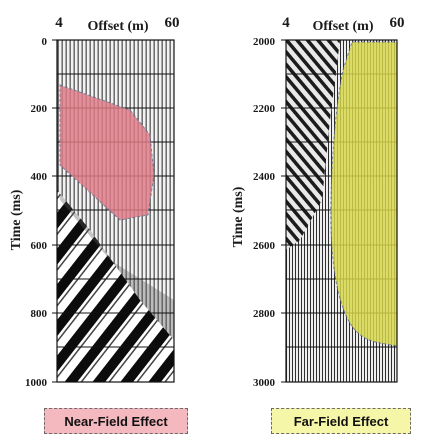 The height and width of the screenshot is (447, 425). What do you see at coordinates (117, 26) in the screenshot?
I see `left-offset-axis-title: Offset (m)` at bounding box center [117, 26].